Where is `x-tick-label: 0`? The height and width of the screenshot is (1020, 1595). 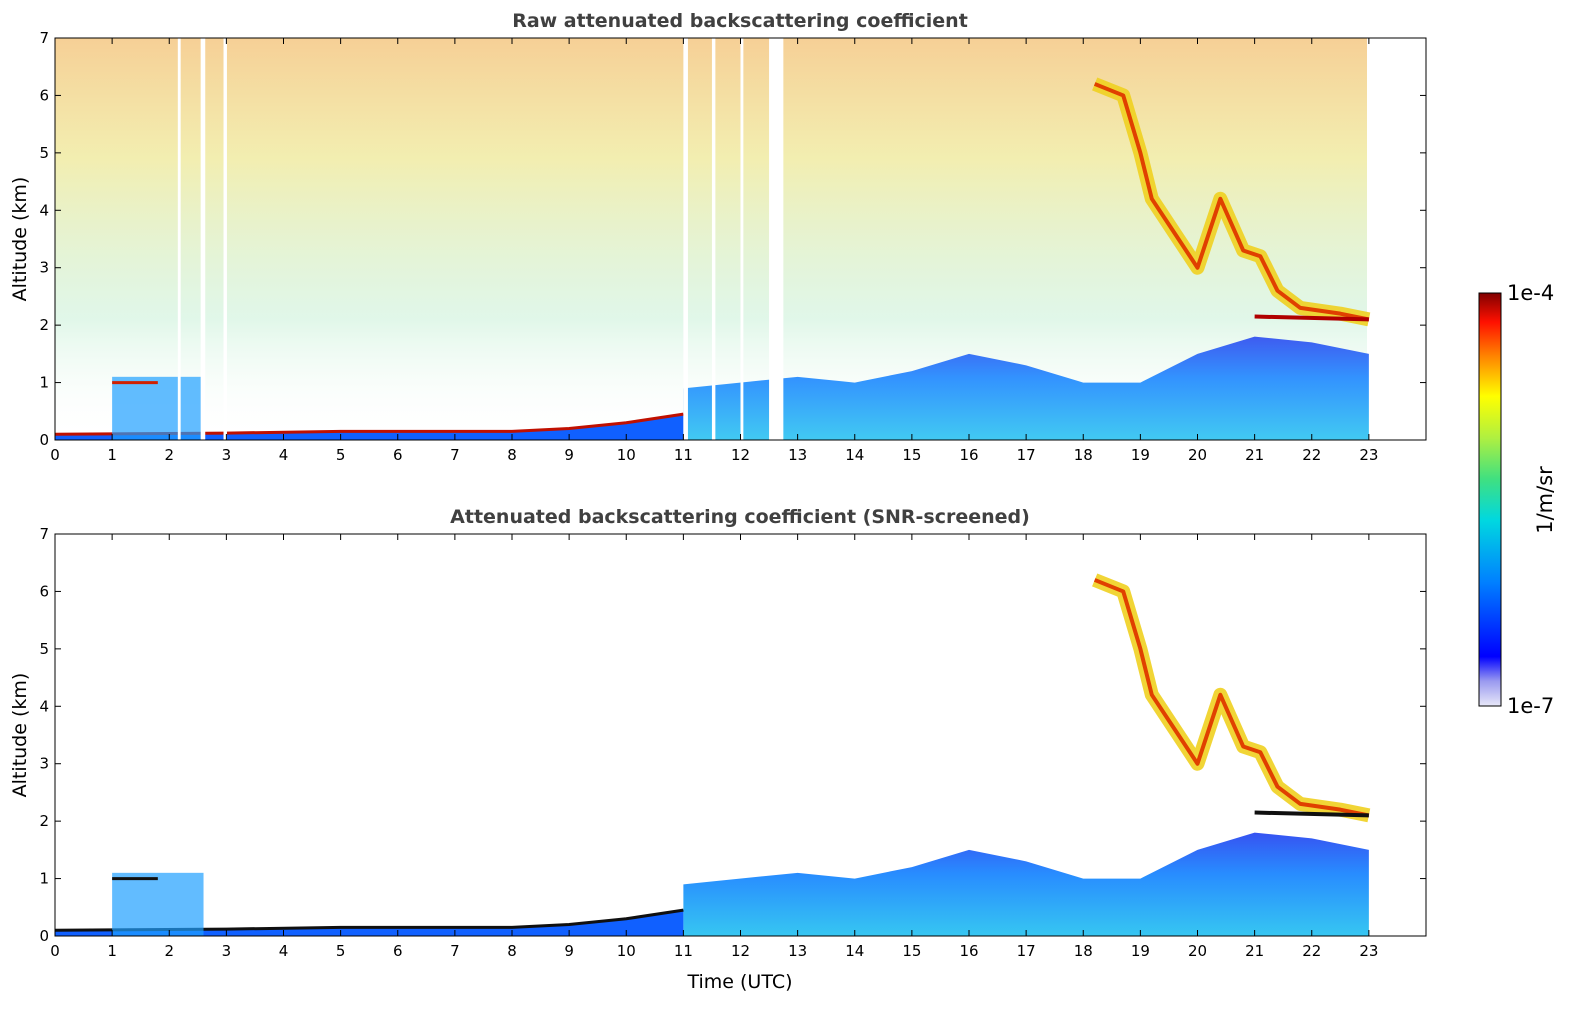 x-tick-label: 0 is located at coordinates (55, 951).